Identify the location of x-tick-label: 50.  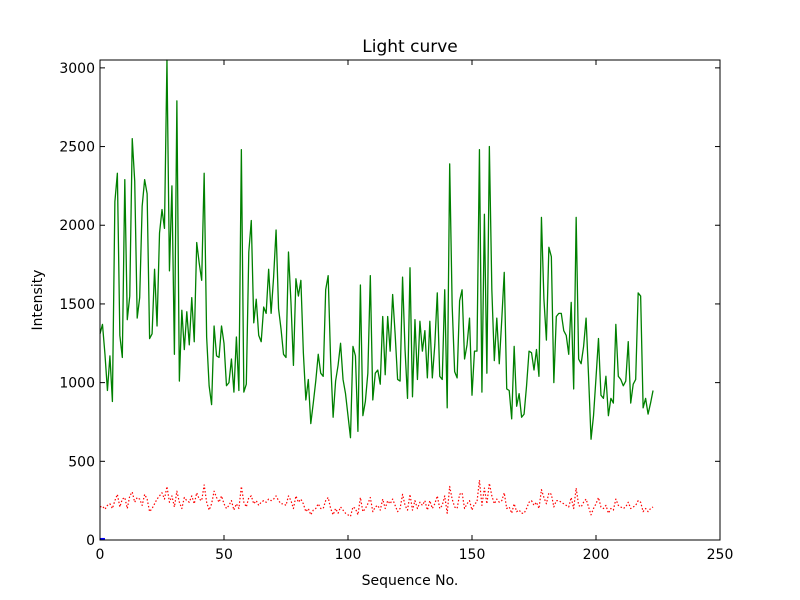
(224, 555).